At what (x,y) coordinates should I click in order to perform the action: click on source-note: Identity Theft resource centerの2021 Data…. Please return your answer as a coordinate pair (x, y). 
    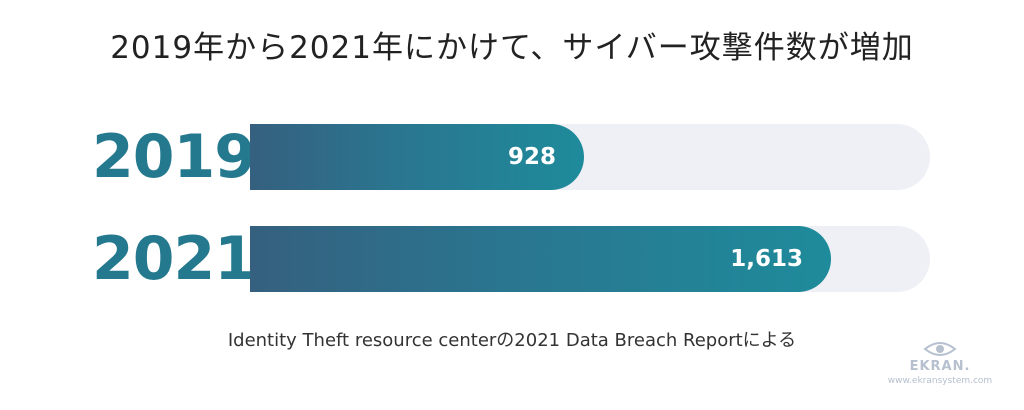
    Looking at the image, I should click on (512, 340).